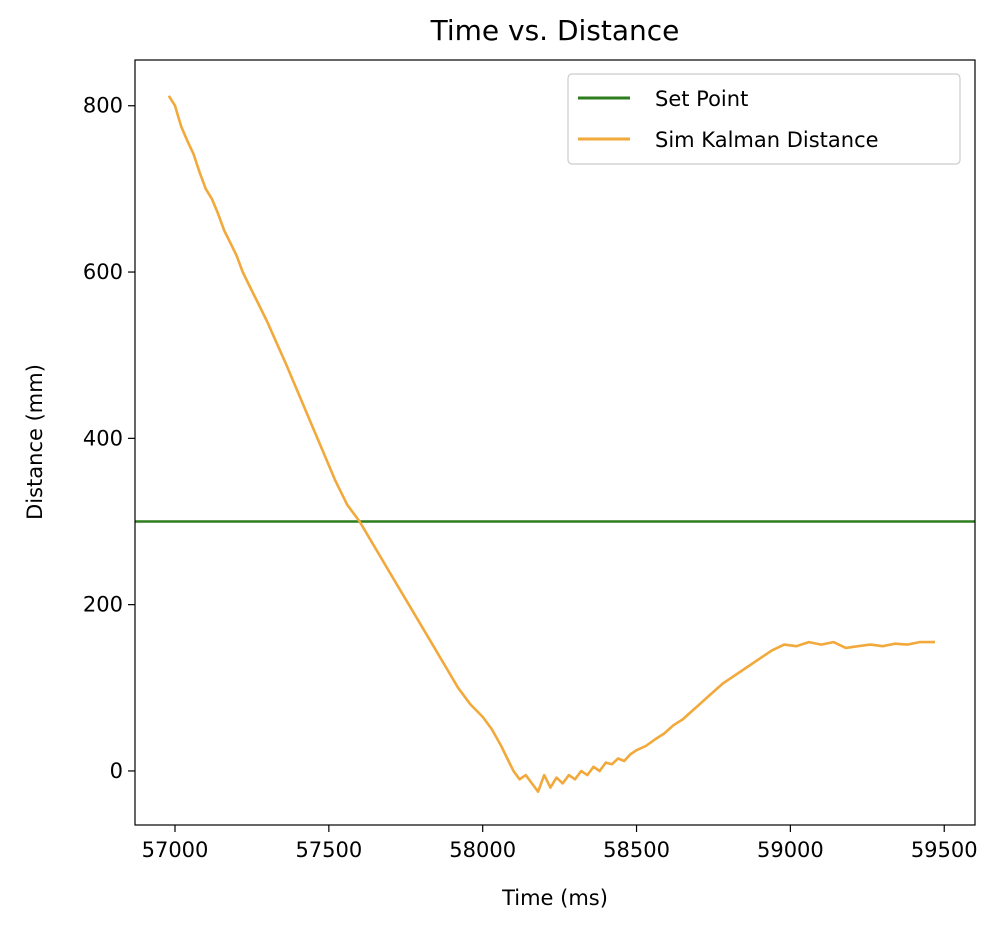 This screenshot has height=940, width=1002. What do you see at coordinates (116, 771) in the screenshot?
I see `y-tick-label: 0` at bounding box center [116, 771].